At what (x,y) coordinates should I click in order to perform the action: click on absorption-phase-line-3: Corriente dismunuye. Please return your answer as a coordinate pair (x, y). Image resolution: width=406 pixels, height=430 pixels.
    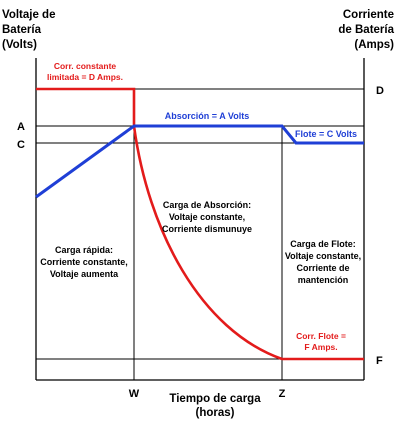
    Looking at the image, I should click on (207, 229).